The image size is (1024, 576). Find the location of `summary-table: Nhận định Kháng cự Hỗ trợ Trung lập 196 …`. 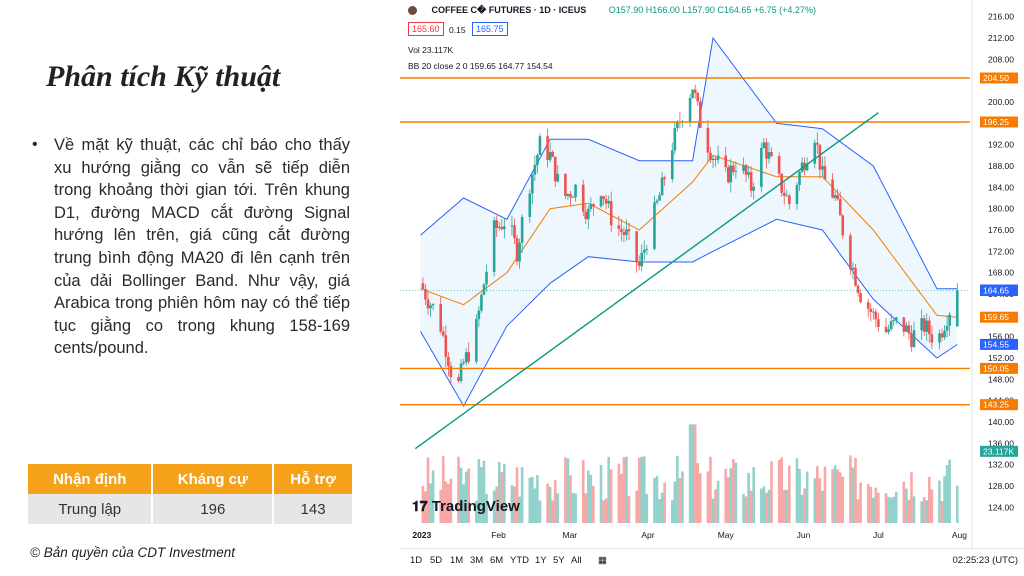

summary-table: Nhận định Kháng cự Hỗ trợ Trung lập 196 … is located at coordinates (191, 494).